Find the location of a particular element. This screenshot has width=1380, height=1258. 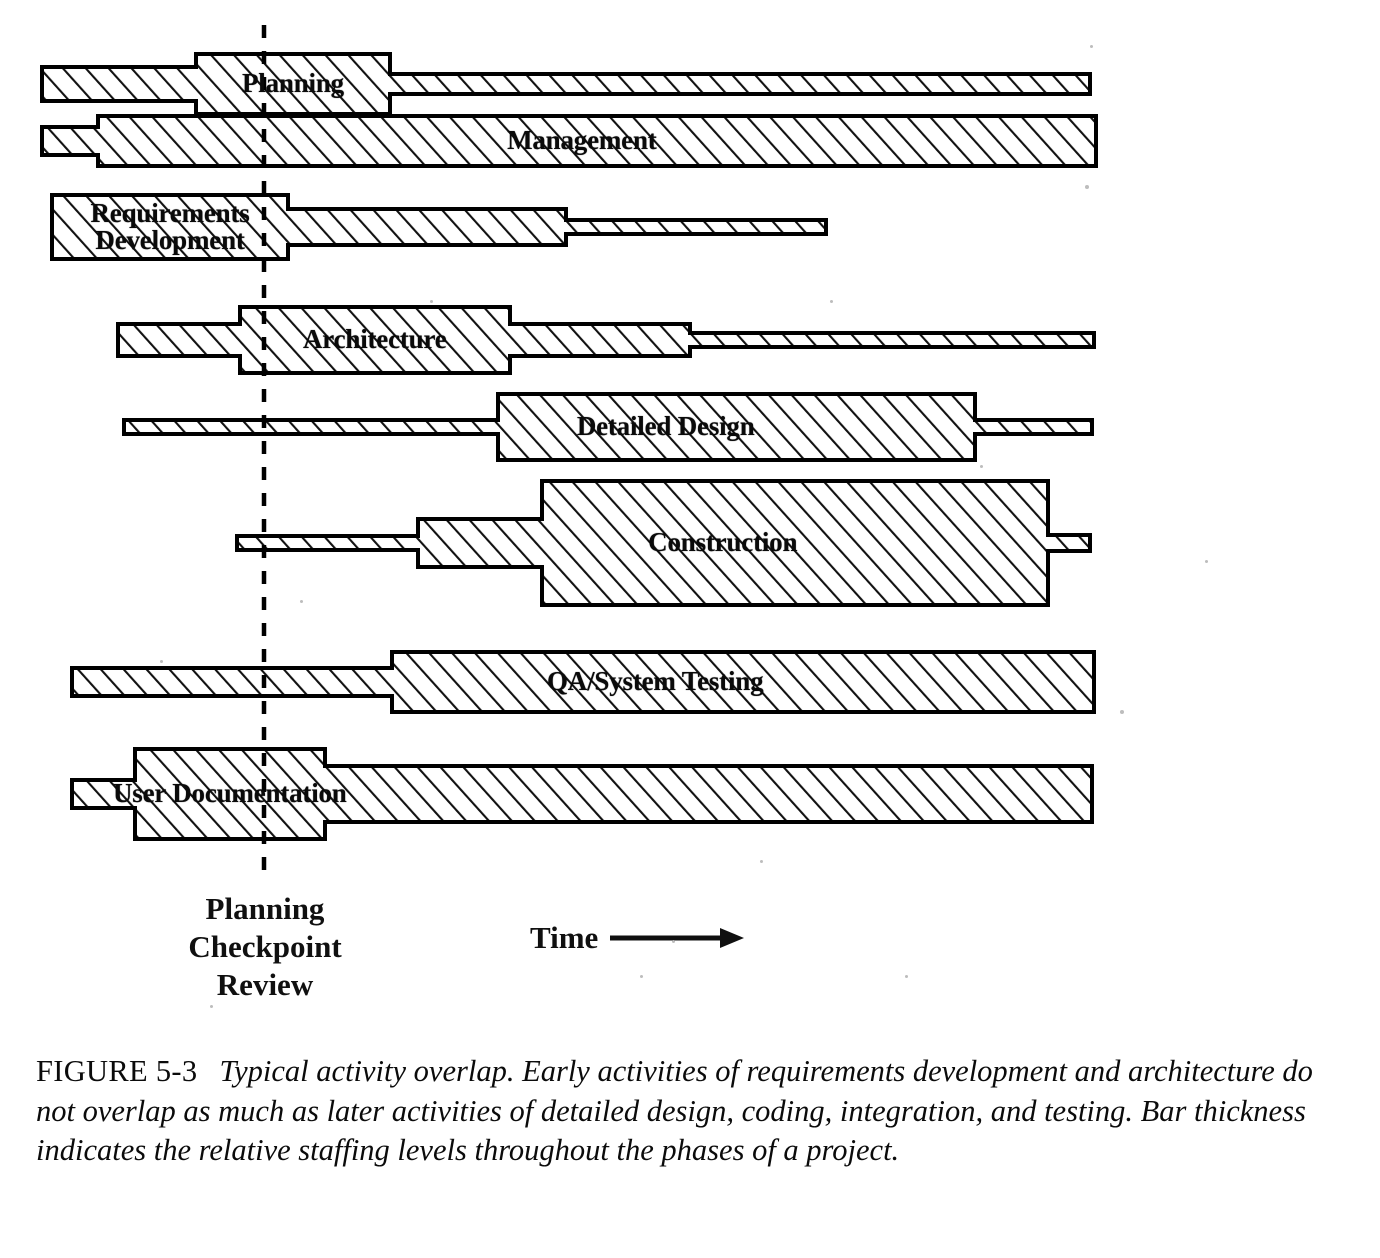

right-arrow-icon is located at coordinates (677, 938).